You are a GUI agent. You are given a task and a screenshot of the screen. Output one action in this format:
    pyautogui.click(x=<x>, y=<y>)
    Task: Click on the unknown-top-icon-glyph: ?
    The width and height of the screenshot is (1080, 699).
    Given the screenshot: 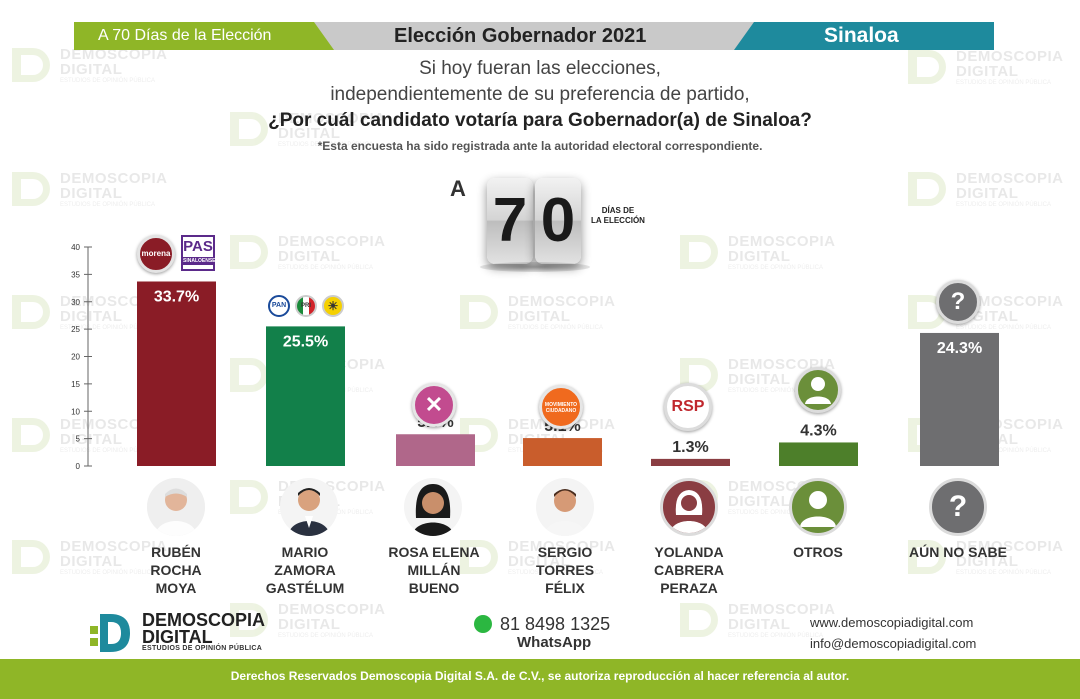 What is the action you would take?
    pyautogui.click(x=958, y=301)
    